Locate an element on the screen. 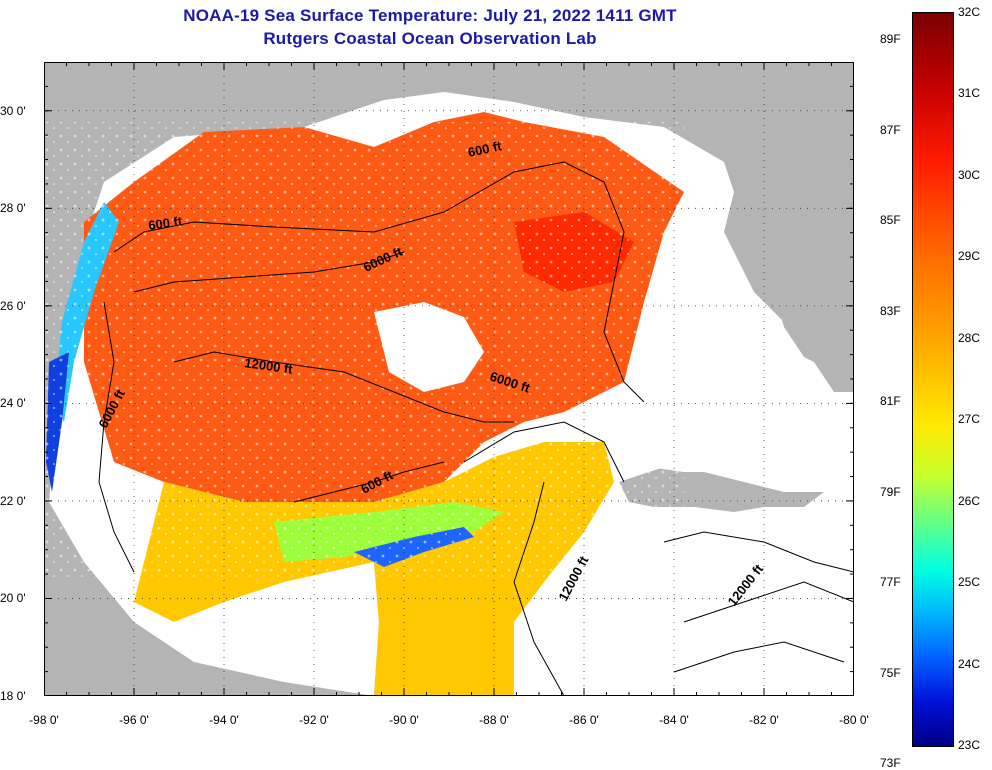  longitude-label: -86 0' is located at coordinates (584, 720).